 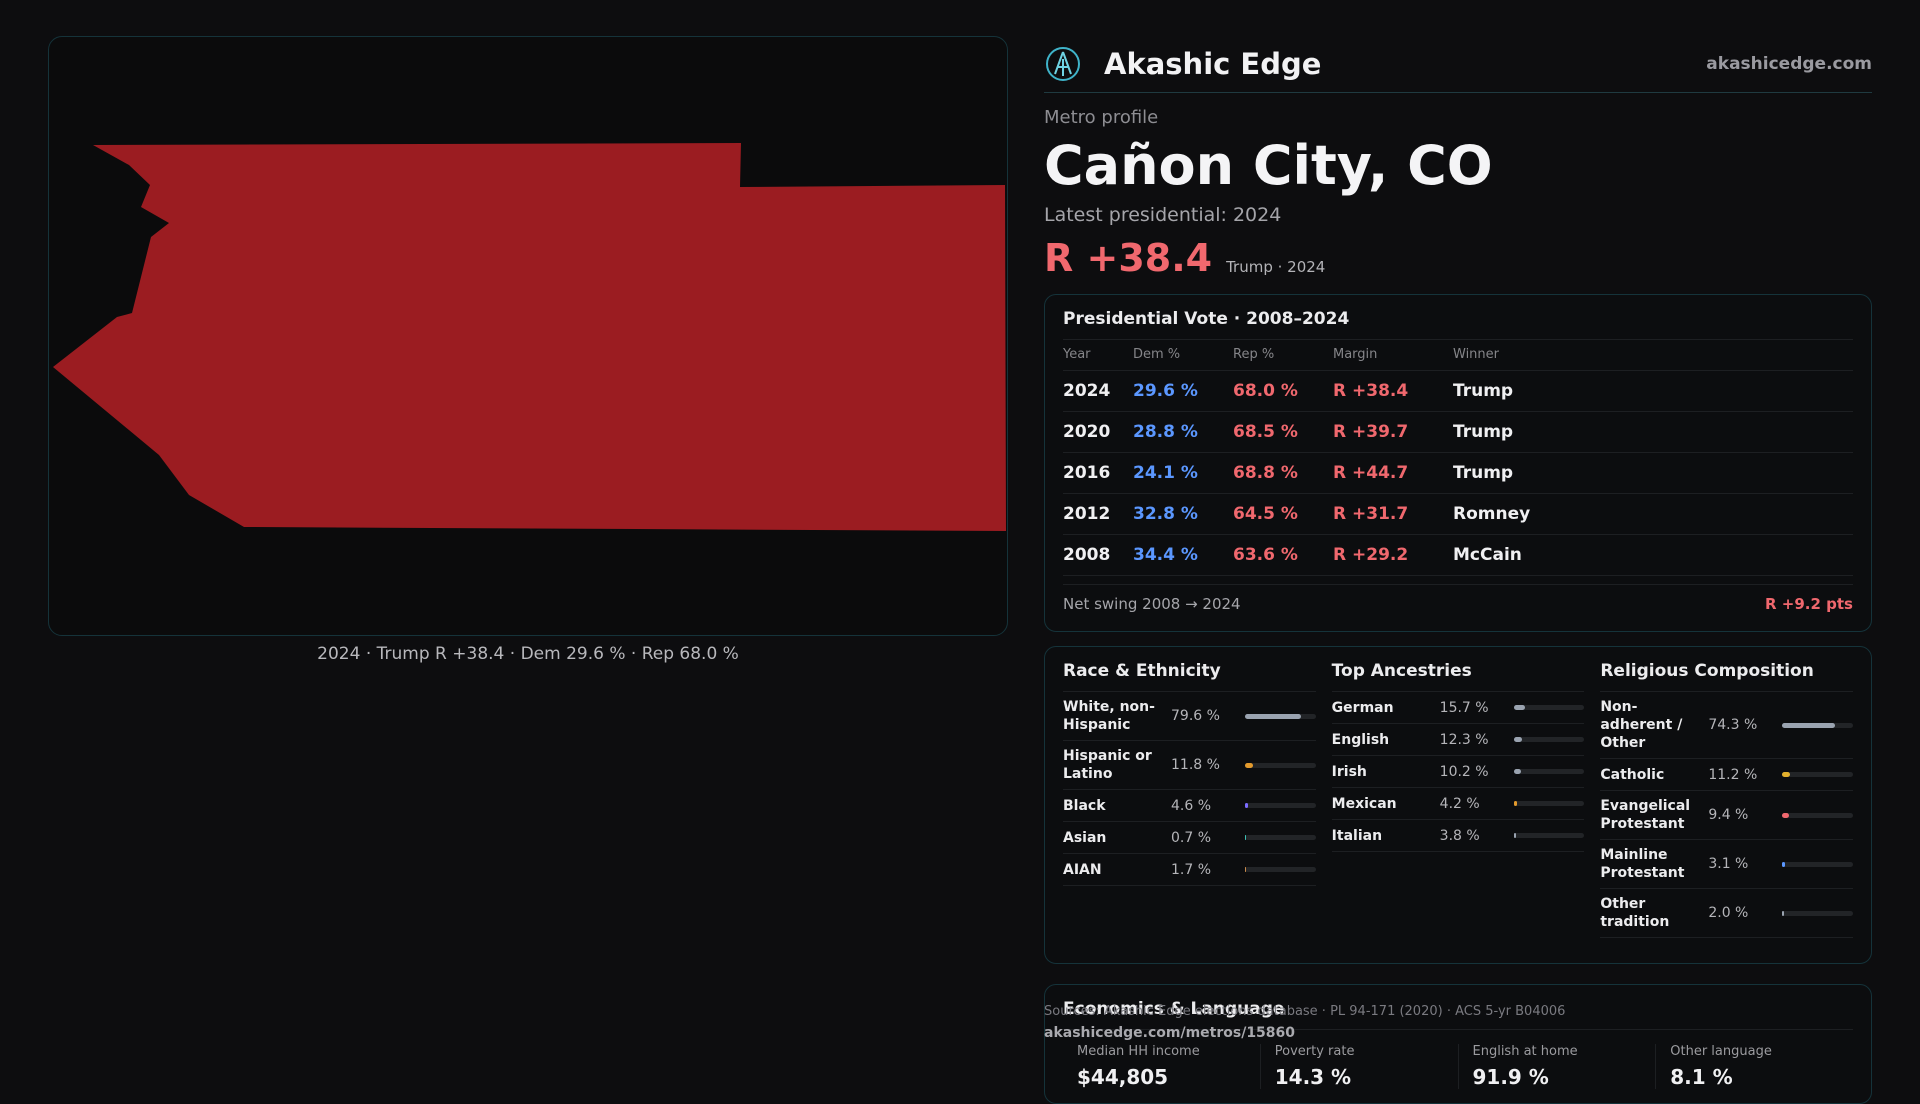 What do you see at coordinates (1357, 835) in the screenshot?
I see `item-label: Italian` at bounding box center [1357, 835].